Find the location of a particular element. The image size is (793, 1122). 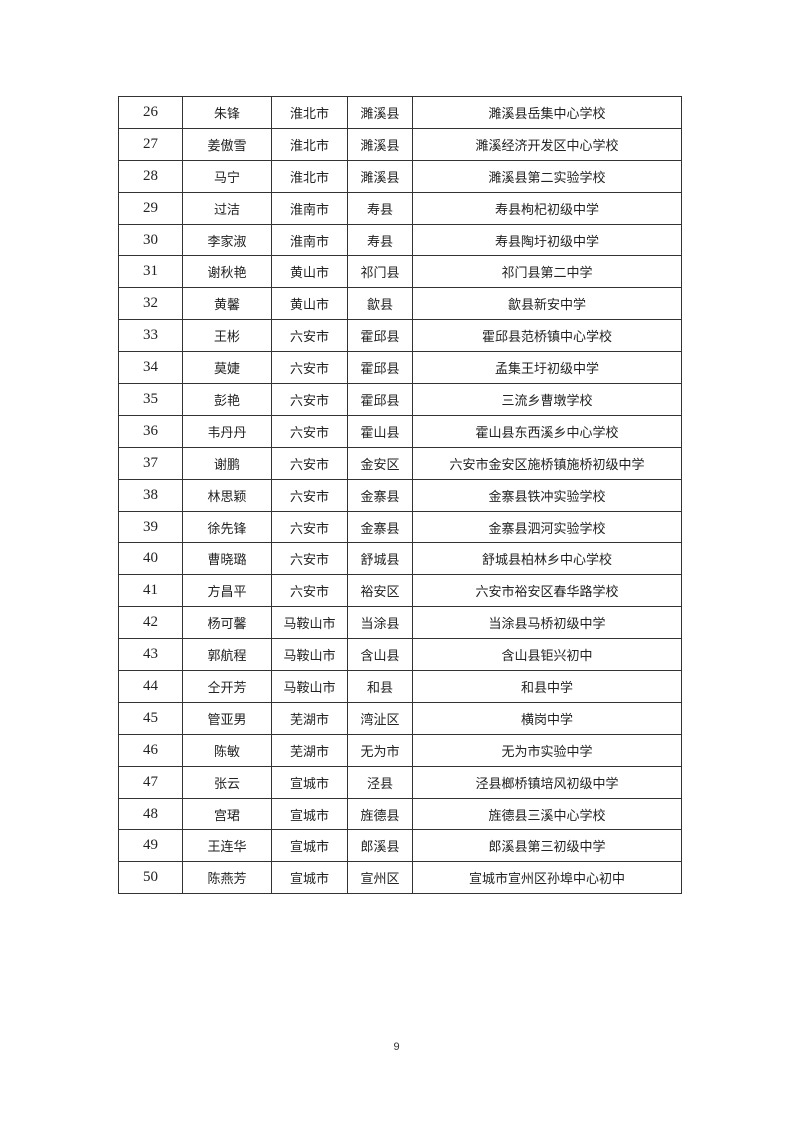

table-row: 28 马宁 淮北市 濉溪县 濉溪县第二实验学校 is located at coordinates (400, 176).